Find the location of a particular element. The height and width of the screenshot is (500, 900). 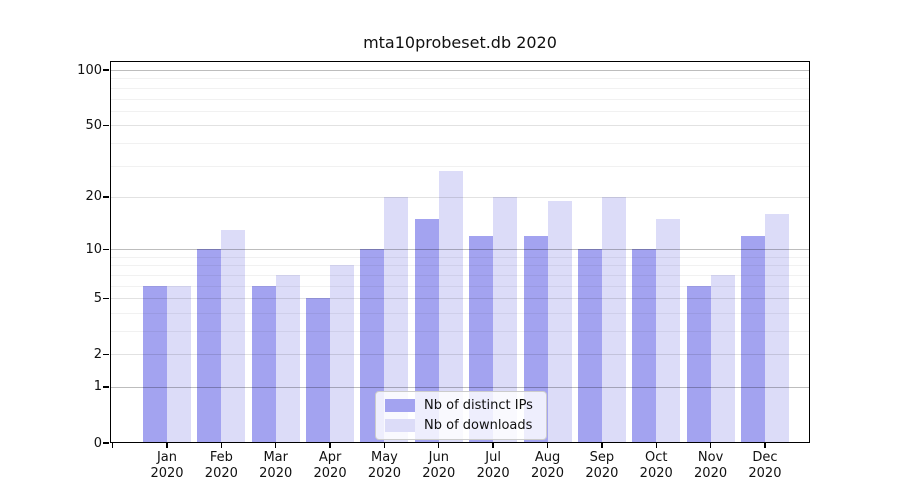

x-tick-label-sep: Sep 2020 is located at coordinates (602, 466).